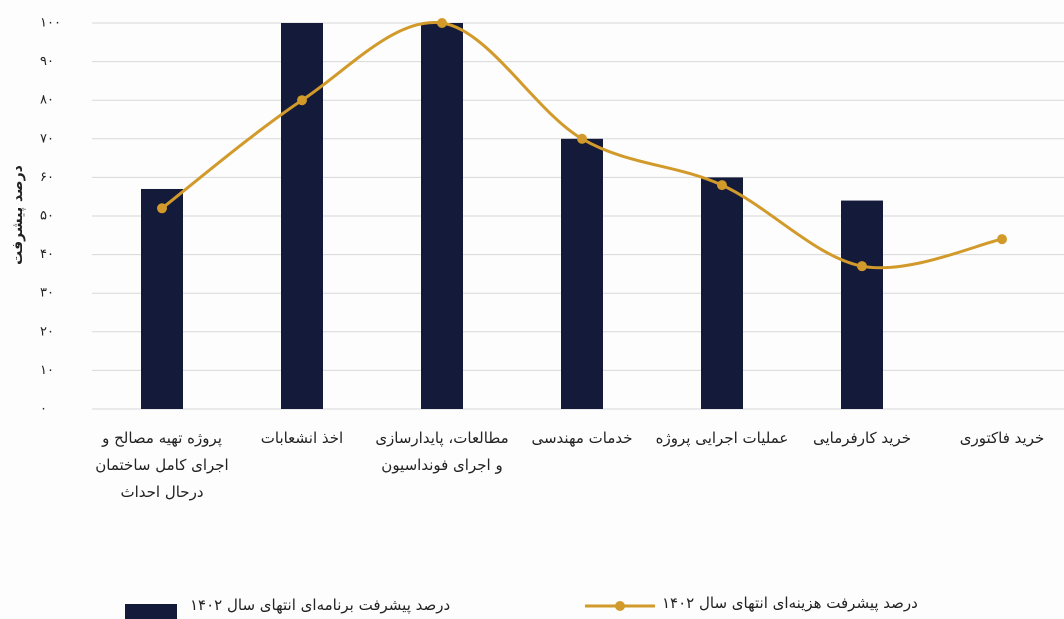 The image size is (1064, 619). What do you see at coordinates (722, 438) in the screenshot?
I see `x-tick-label: عملیات اجرایی پروژه` at bounding box center [722, 438].